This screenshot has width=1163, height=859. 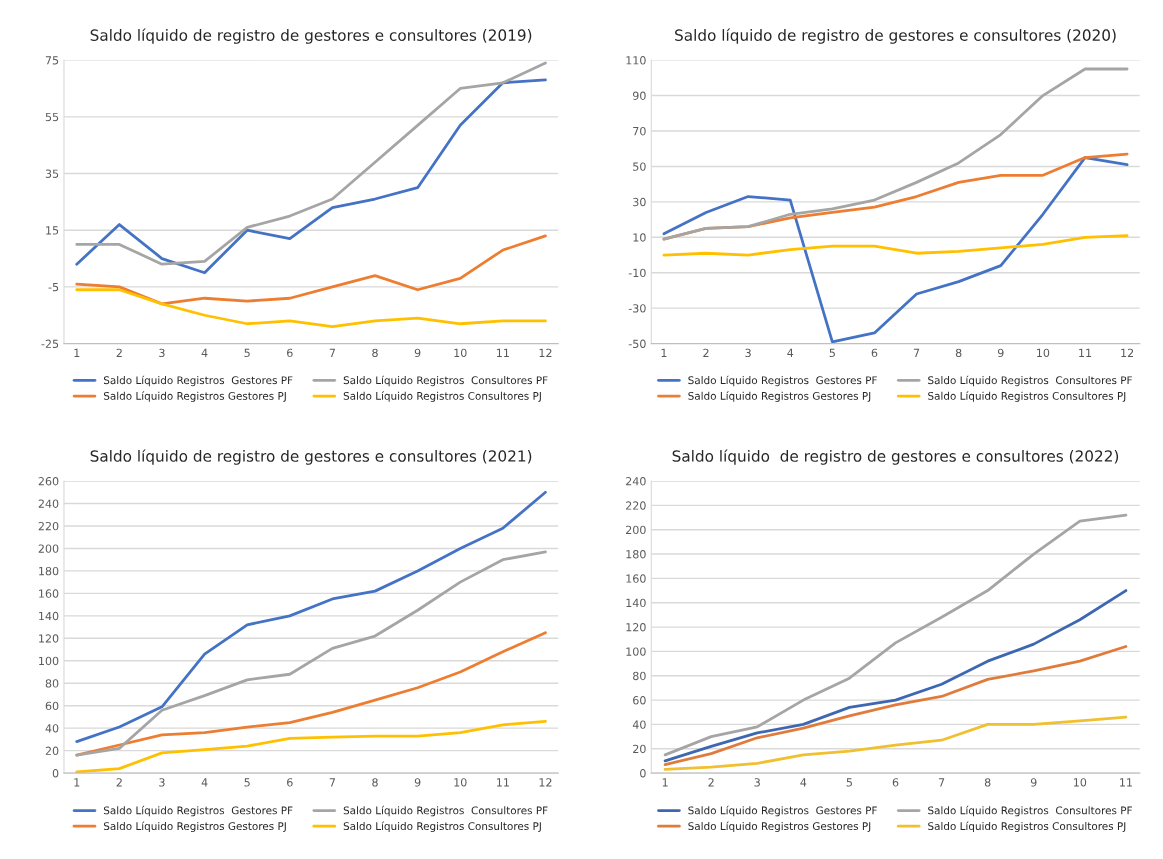 I want to click on chart-title: Saldo líquido de registro de gestores e consultores (2019), so click(x=311, y=36).